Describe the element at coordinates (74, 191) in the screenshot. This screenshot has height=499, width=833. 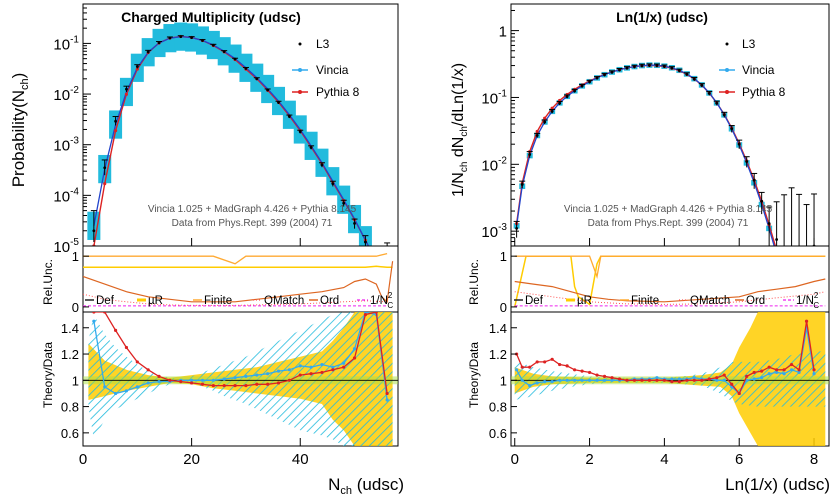
I see `main-ytick-exp: -4` at that location.